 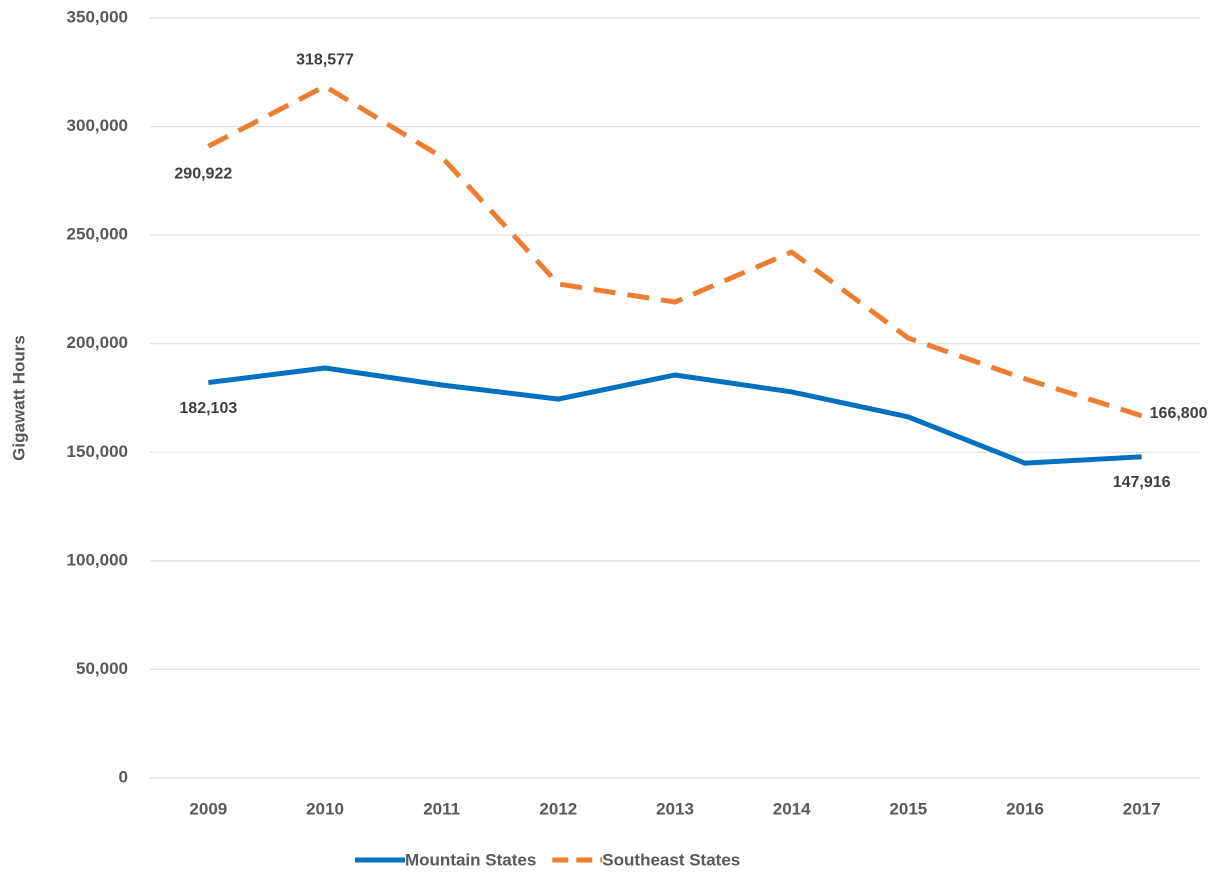 I want to click on legend-label: Mountain States, so click(x=470, y=859).